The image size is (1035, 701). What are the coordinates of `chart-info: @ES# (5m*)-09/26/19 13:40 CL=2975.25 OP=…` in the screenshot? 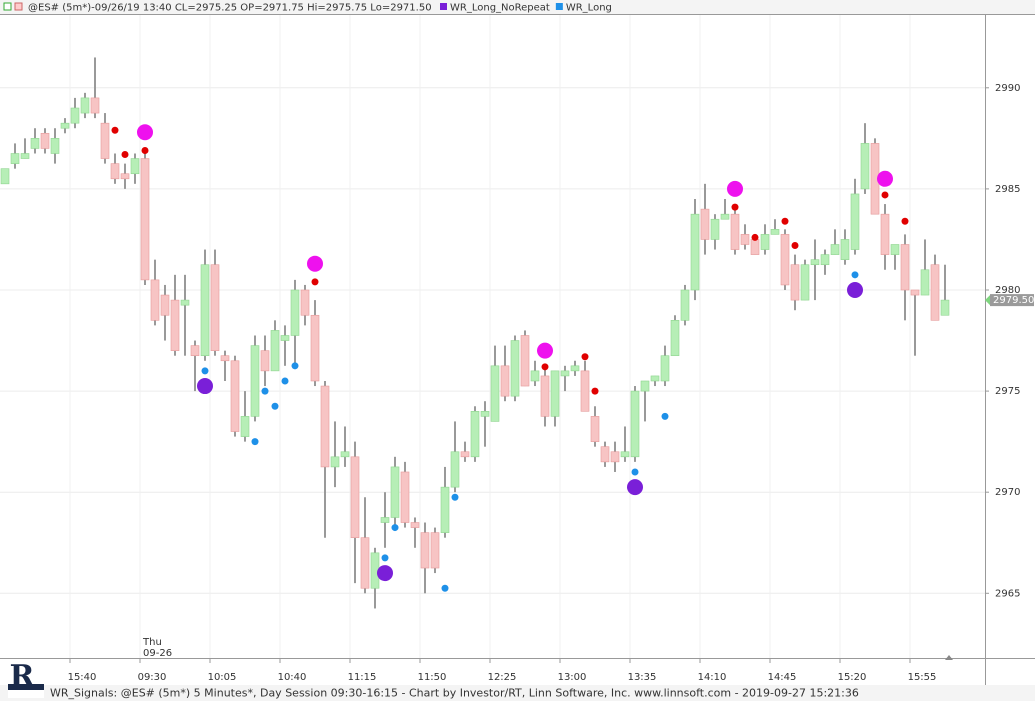 It's located at (230, 8).